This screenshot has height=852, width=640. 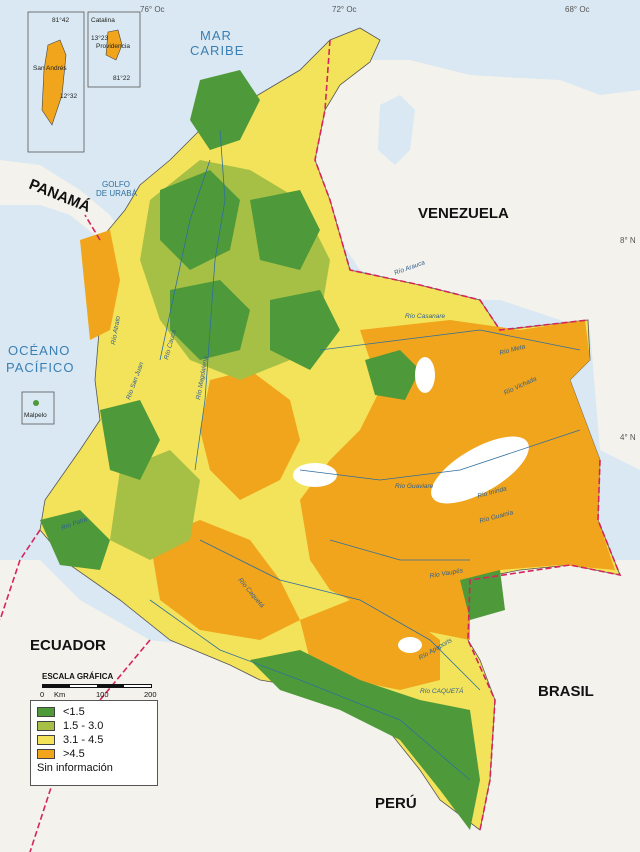 I want to click on zone-green-andes1, so click(x=200, y=220).